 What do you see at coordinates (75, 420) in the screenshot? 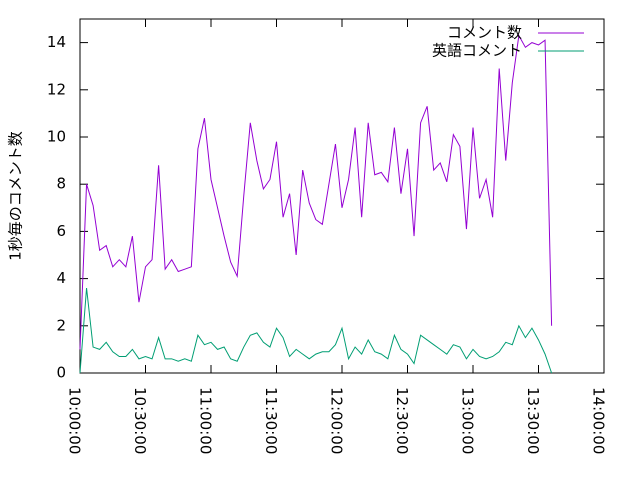
I see `x-tick-label: 10:00:00` at bounding box center [75, 420].